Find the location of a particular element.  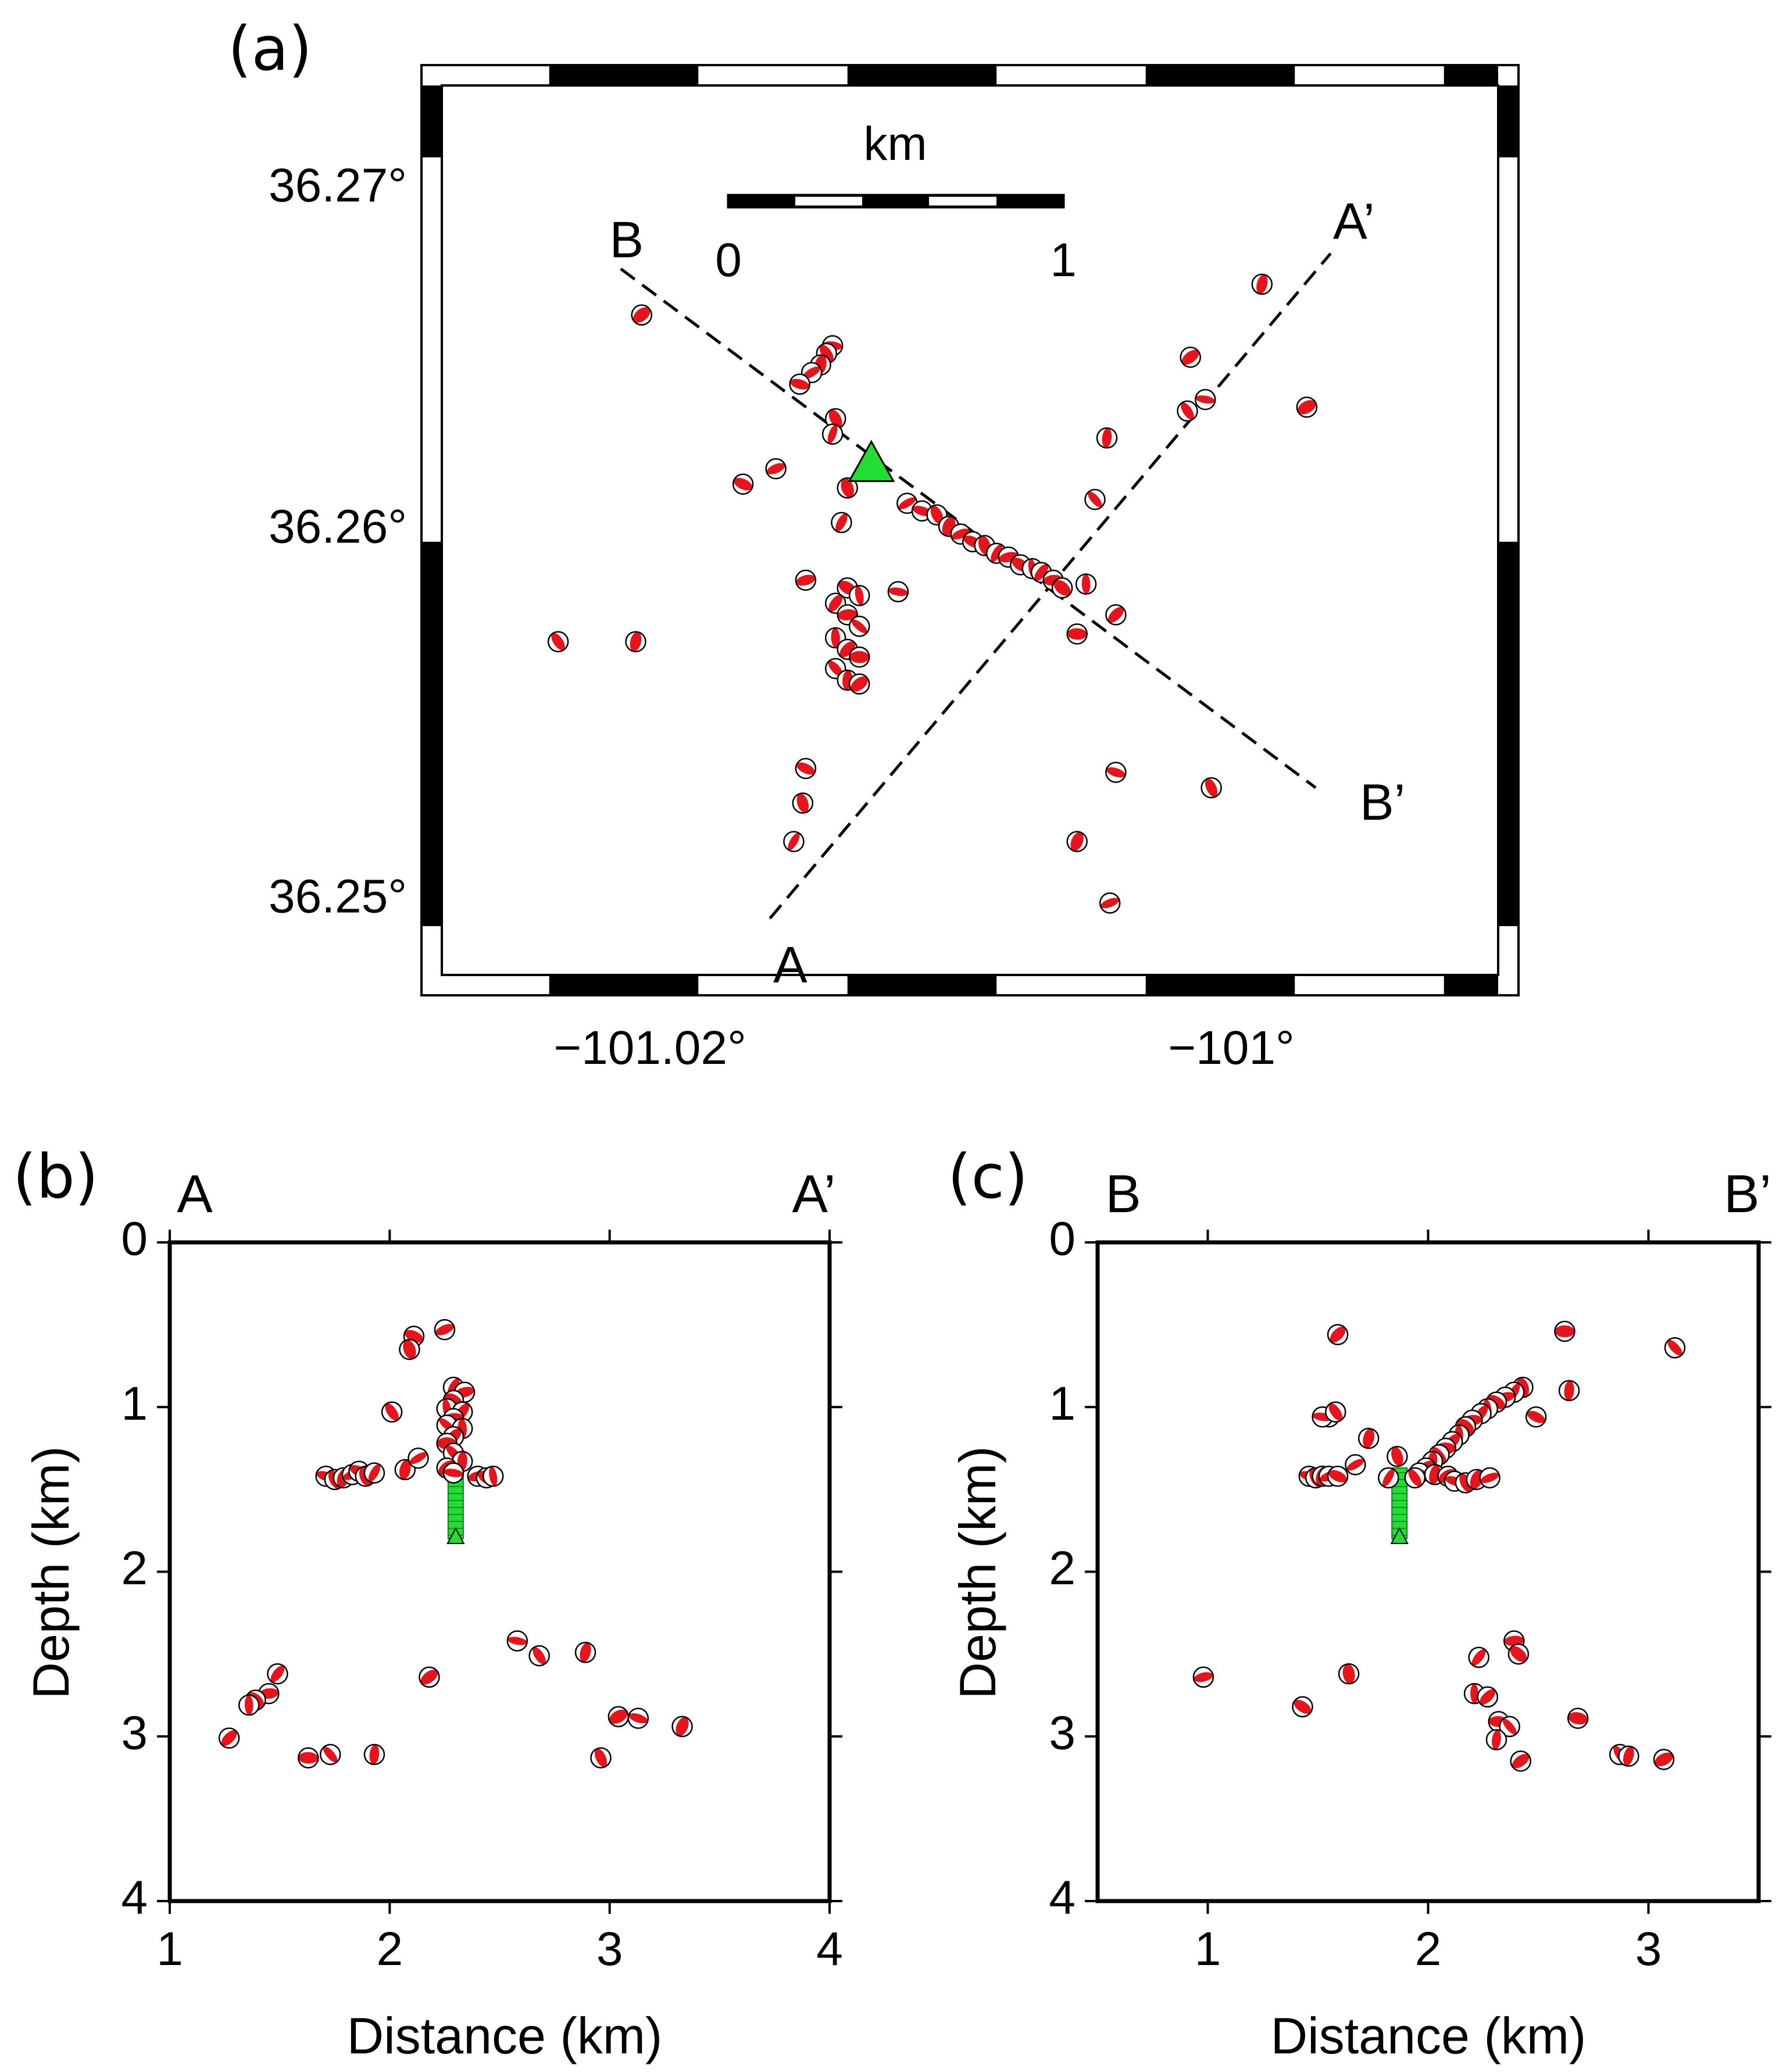

y-tick-label: 4 is located at coordinates (134, 1897).